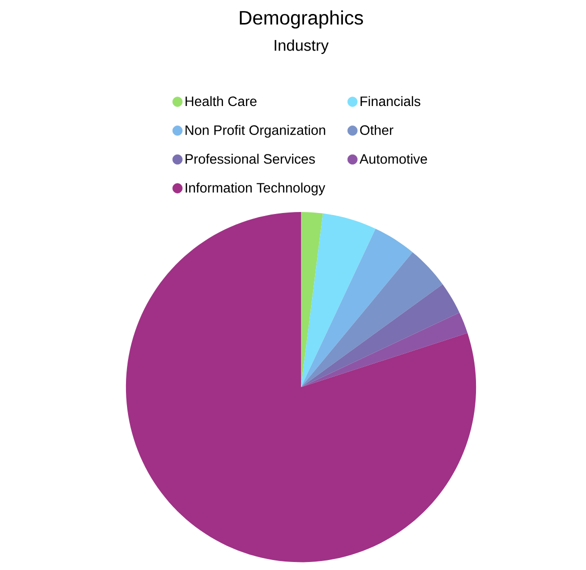  What do you see at coordinates (301, 19) in the screenshot?
I see `chart-title: Demographics` at bounding box center [301, 19].